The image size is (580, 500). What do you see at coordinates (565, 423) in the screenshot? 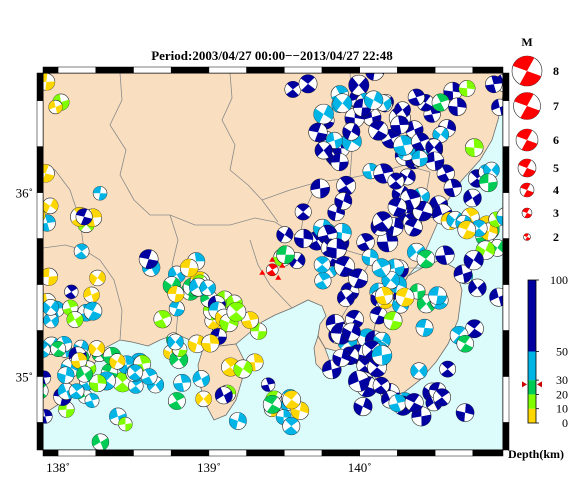
I see `depth-tick-label: 0` at bounding box center [565, 423].